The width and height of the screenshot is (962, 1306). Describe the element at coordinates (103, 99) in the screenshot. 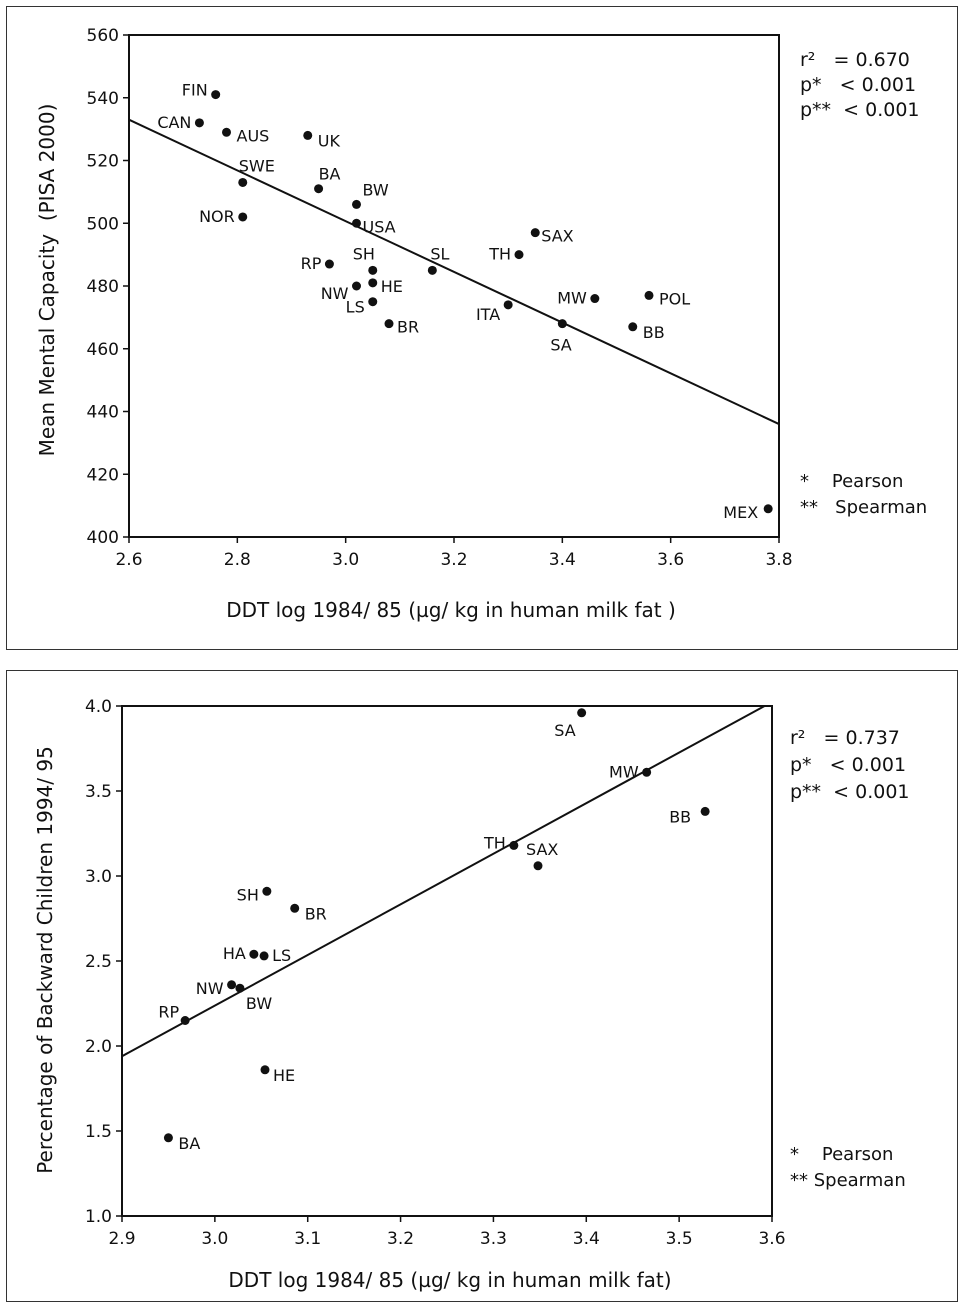

I see `pisa-y-tick-label: 540` at that location.